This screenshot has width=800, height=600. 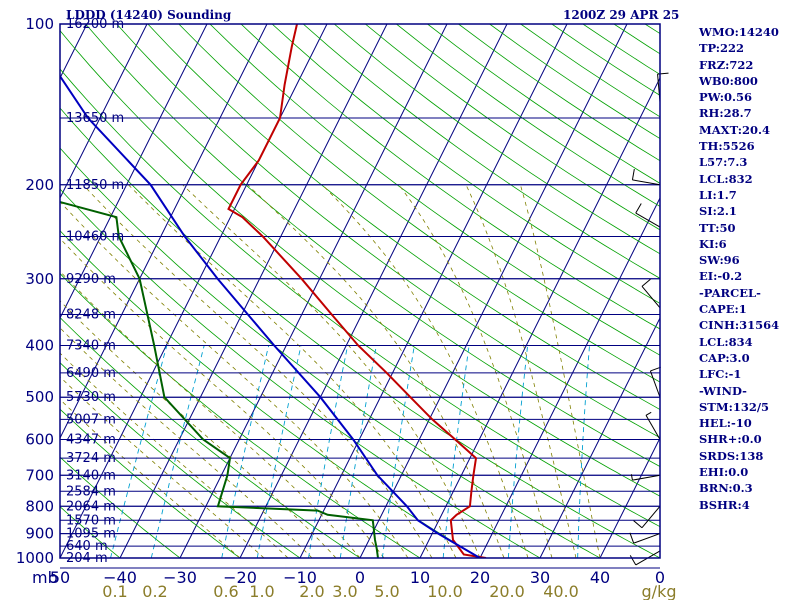 I want to click on height-label: 4347 m, so click(x=91, y=440).